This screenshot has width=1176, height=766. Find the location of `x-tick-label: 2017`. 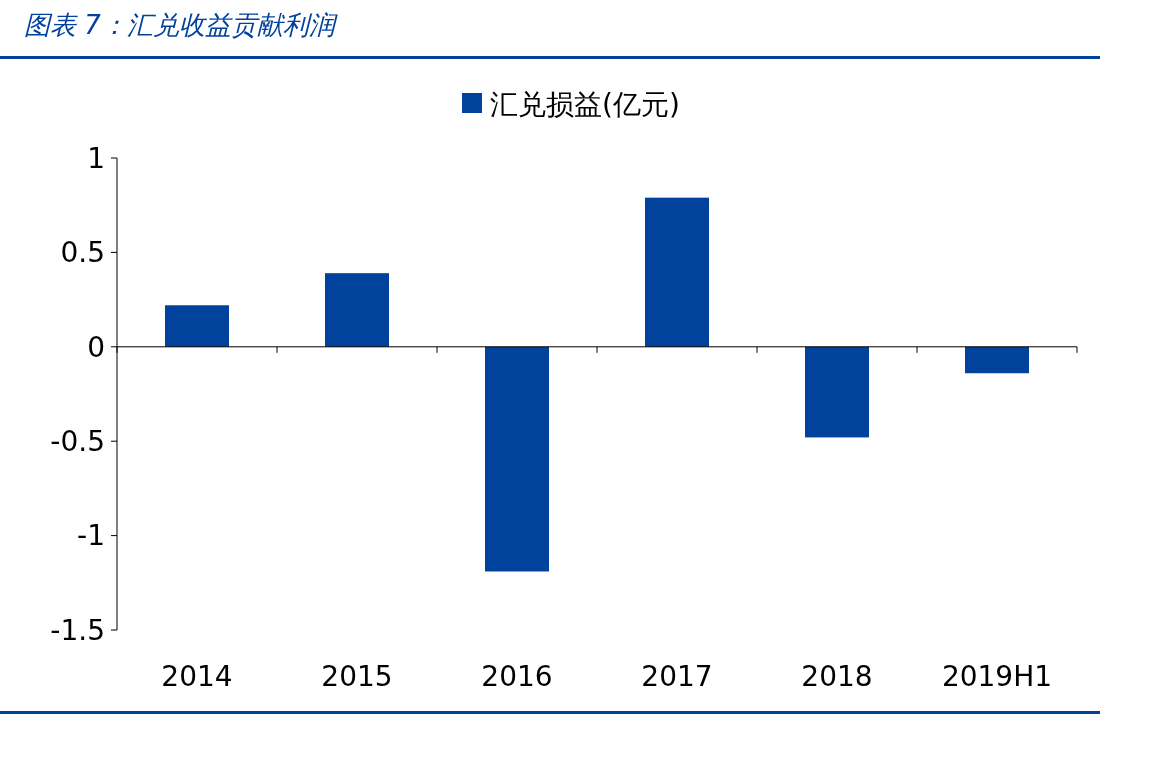

x-tick-label: 2017 is located at coordinates (677, 676).